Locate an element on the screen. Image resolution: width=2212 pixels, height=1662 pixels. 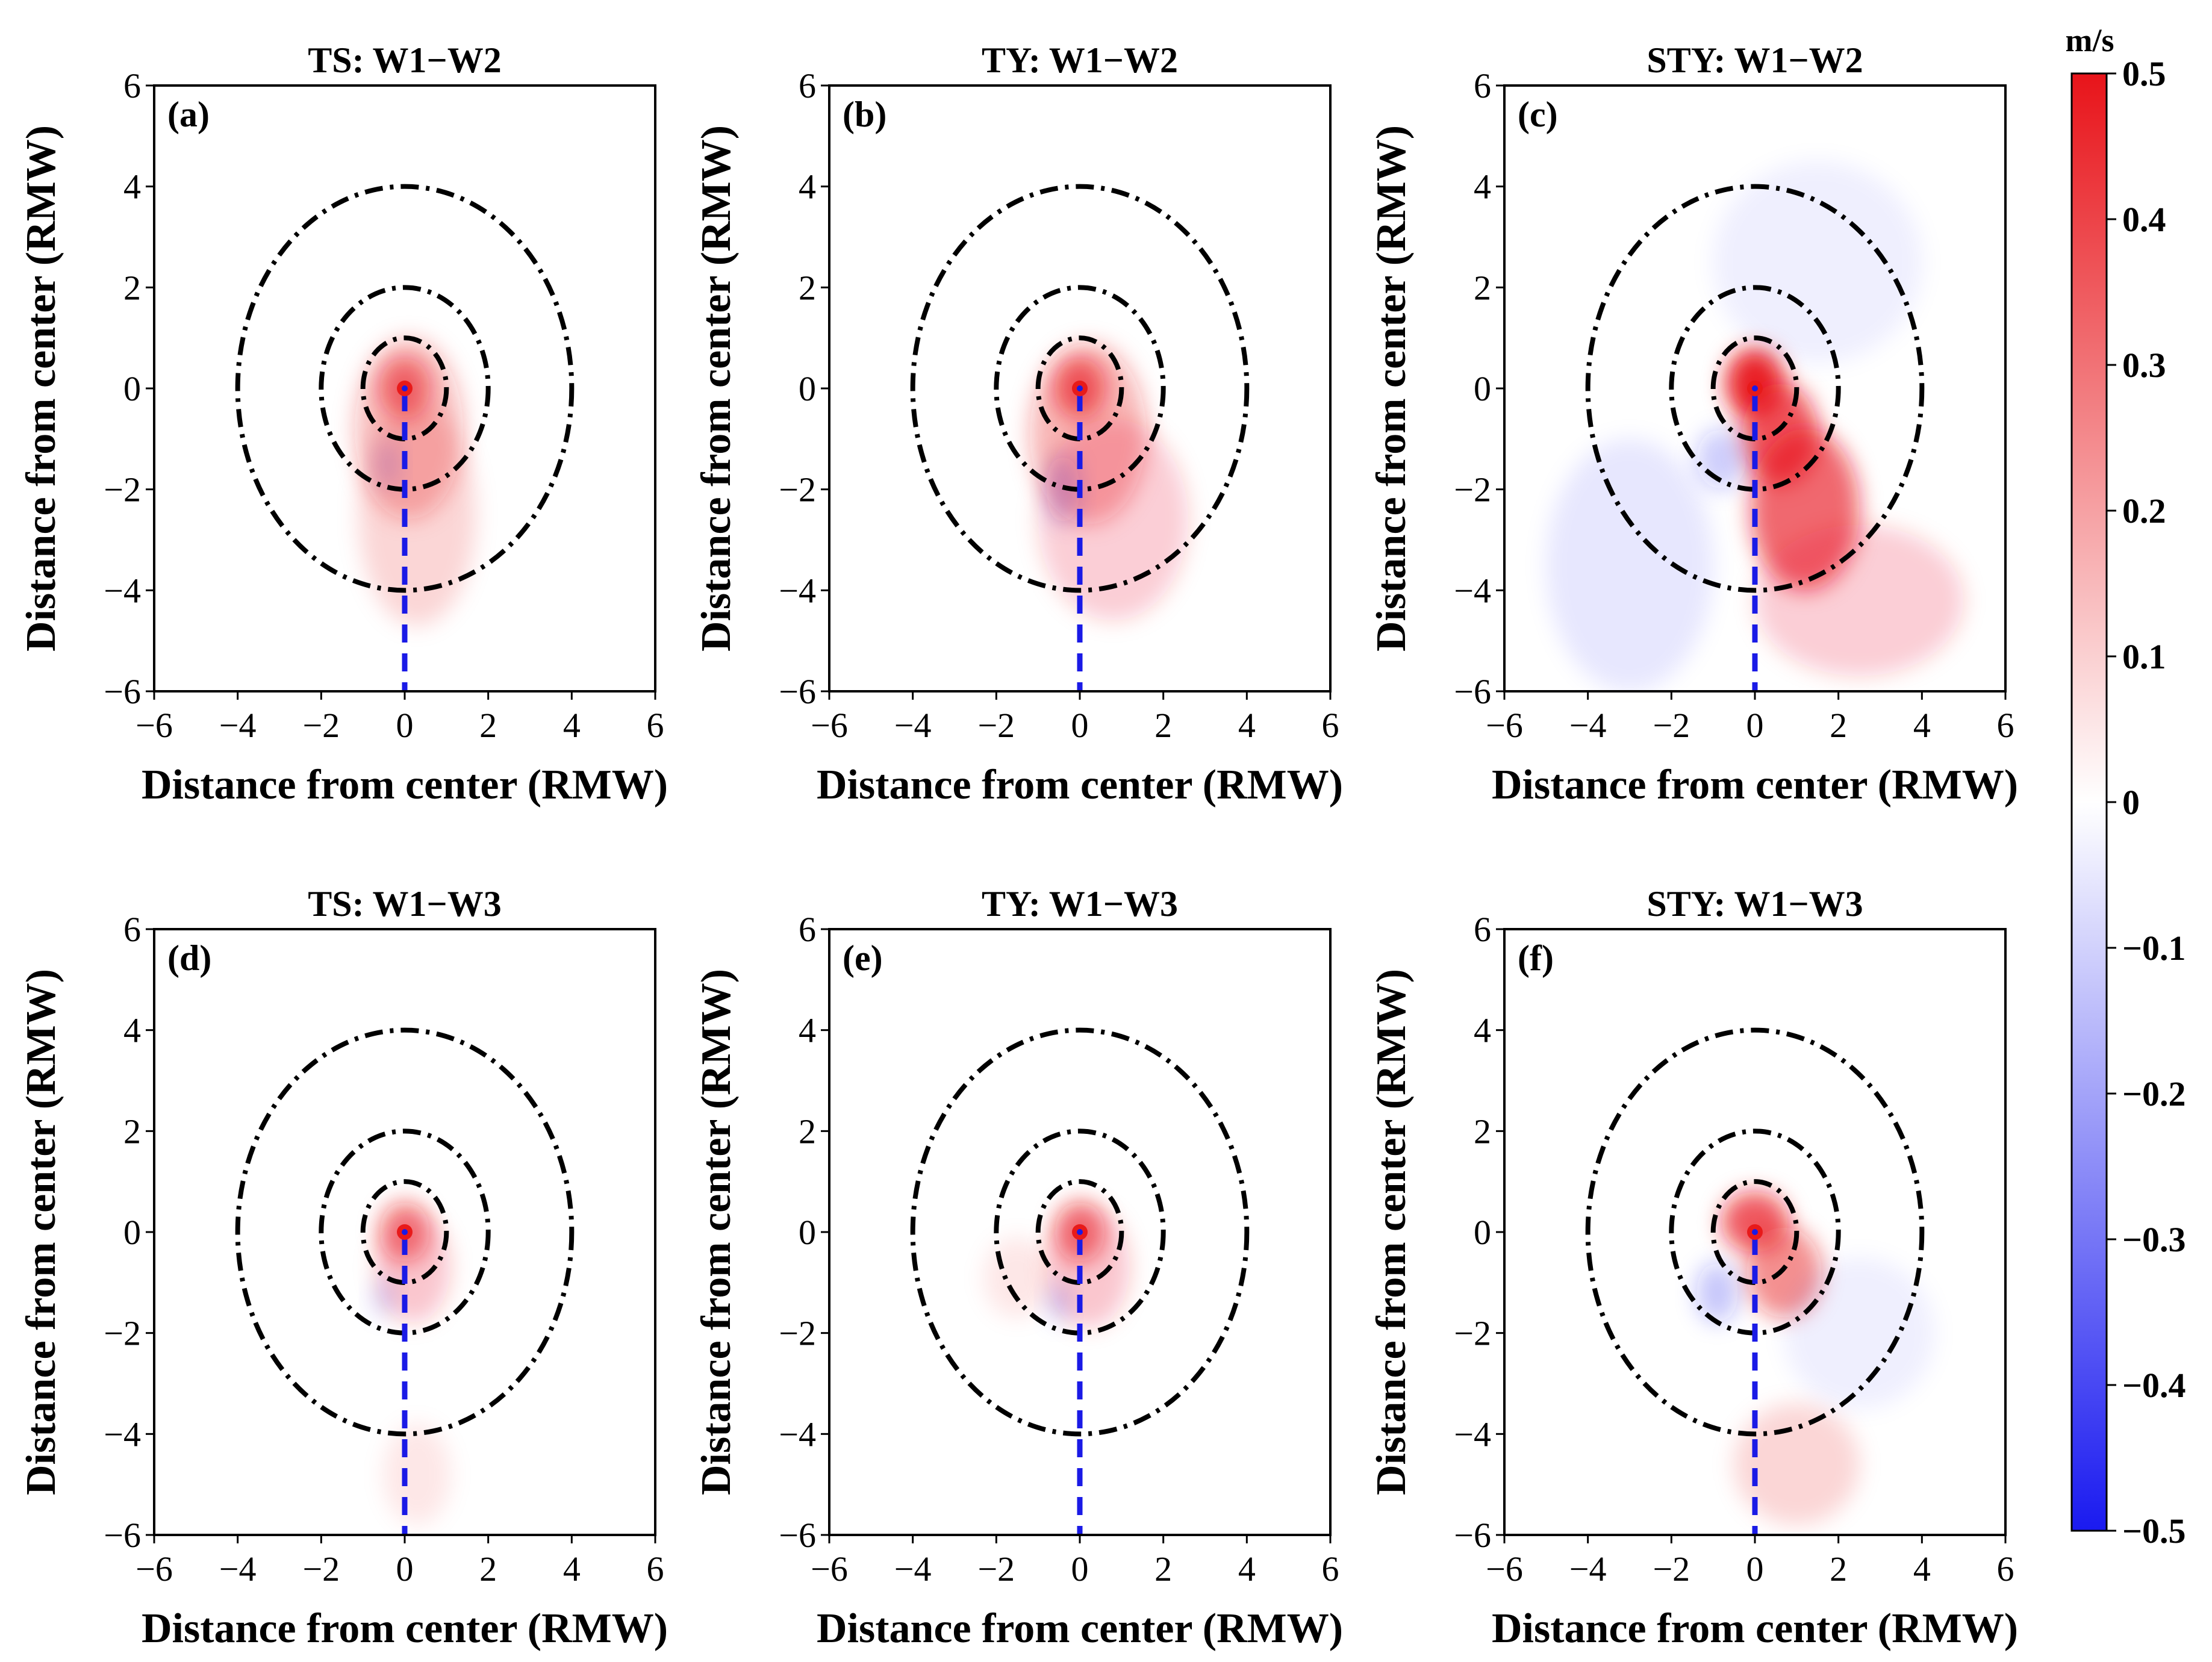
panel-title: TY: W1−W3 is located at coordinates (1080, 904).